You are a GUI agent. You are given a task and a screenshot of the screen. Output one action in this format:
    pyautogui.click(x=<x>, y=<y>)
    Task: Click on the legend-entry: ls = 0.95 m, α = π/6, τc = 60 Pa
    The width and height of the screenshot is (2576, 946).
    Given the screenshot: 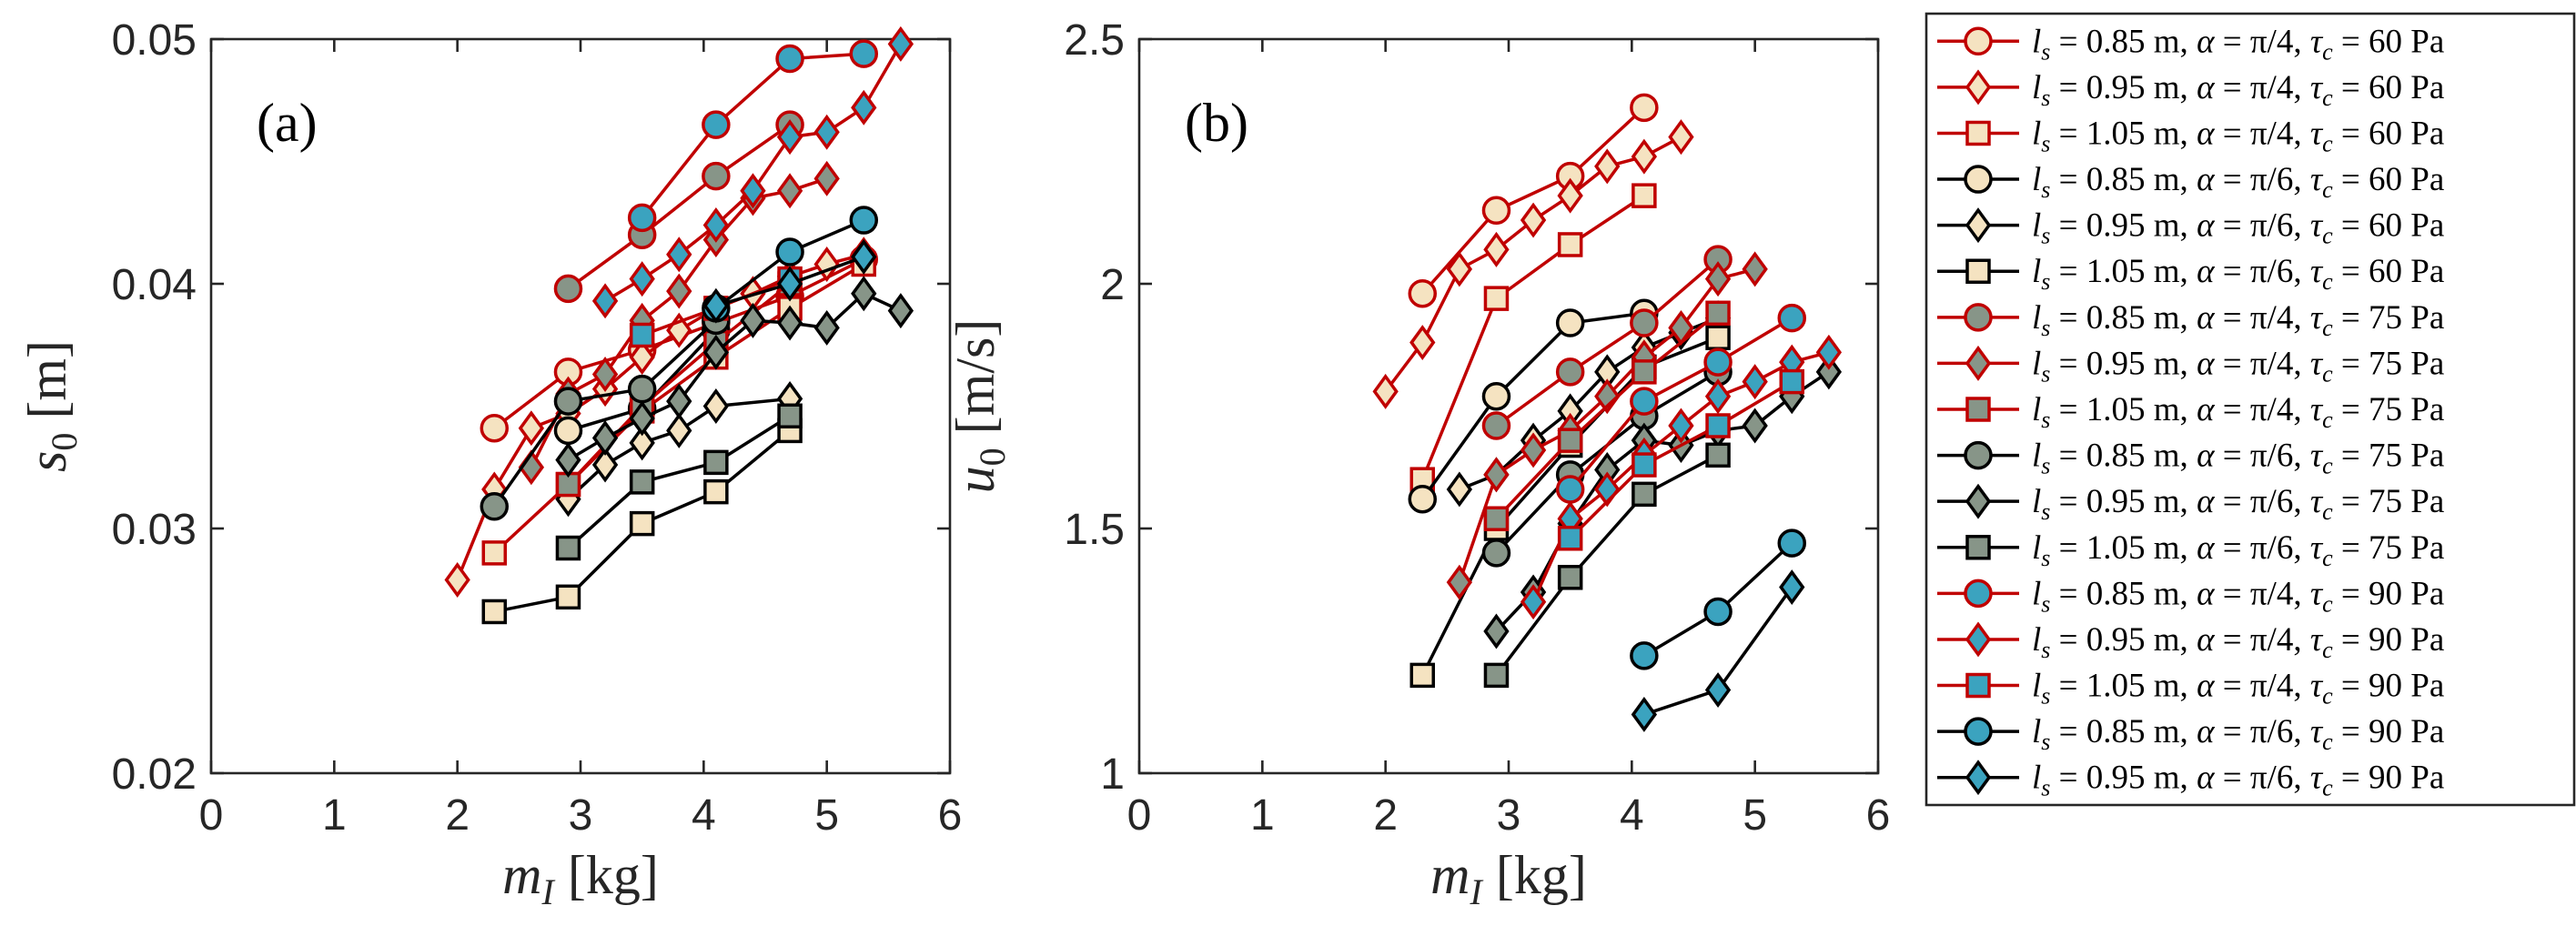 What is the action you would take?
    pyautogui.click(x=2190, y=228)
    